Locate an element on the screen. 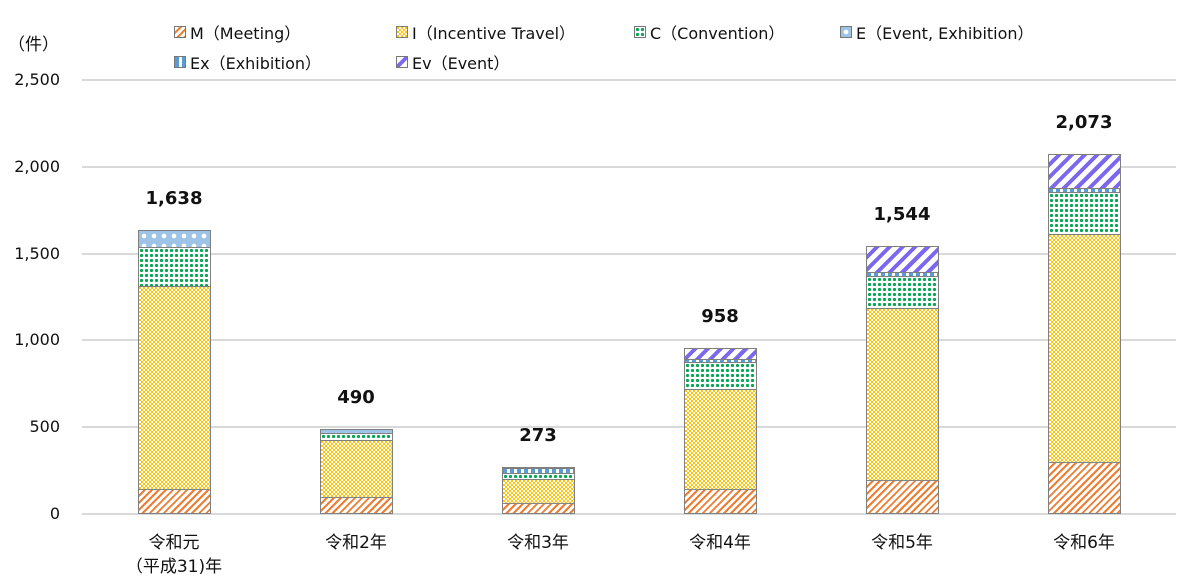 This screenshot has width=1186, height=580. y-tick-label: 500 is located at coordinates (44, 427).